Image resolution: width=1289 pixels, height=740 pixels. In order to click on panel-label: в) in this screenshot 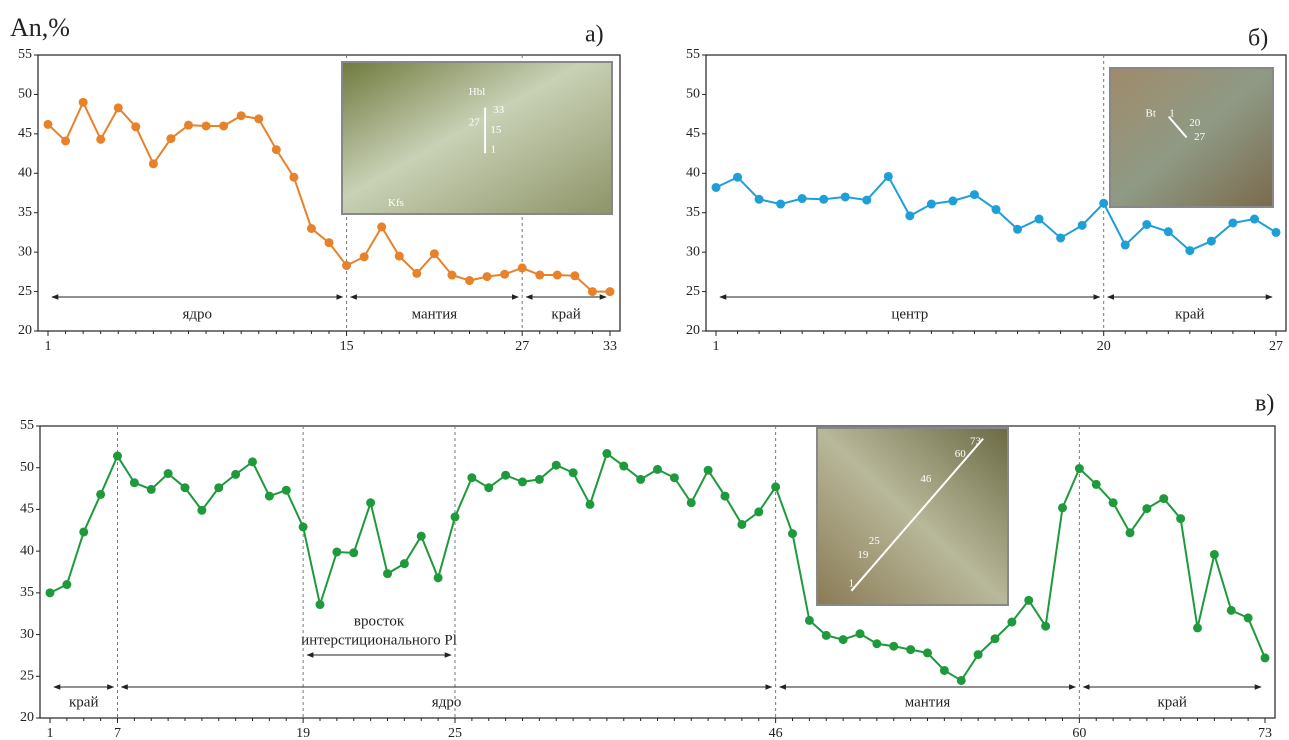, I will do `click(1264, 404)`.